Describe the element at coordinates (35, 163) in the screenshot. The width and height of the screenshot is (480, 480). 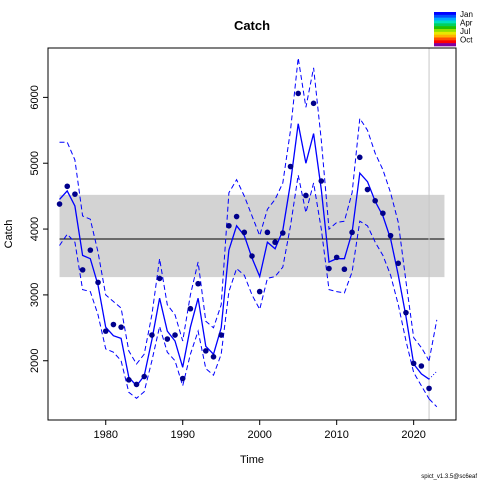
I see `y-tick-label: 5000` at that location.